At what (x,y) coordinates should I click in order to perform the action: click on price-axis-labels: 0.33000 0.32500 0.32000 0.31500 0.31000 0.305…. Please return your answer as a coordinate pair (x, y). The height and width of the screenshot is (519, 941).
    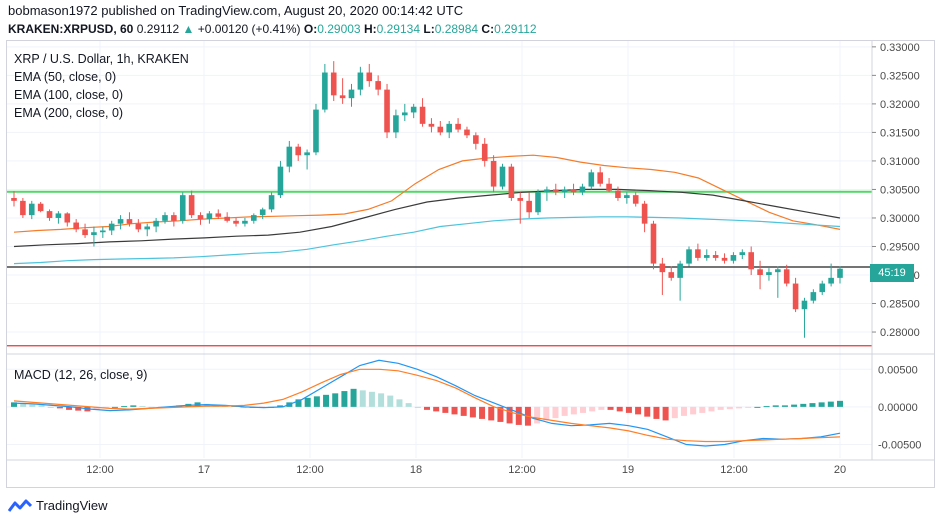
    Looking at the image, I should click on (900, 190).